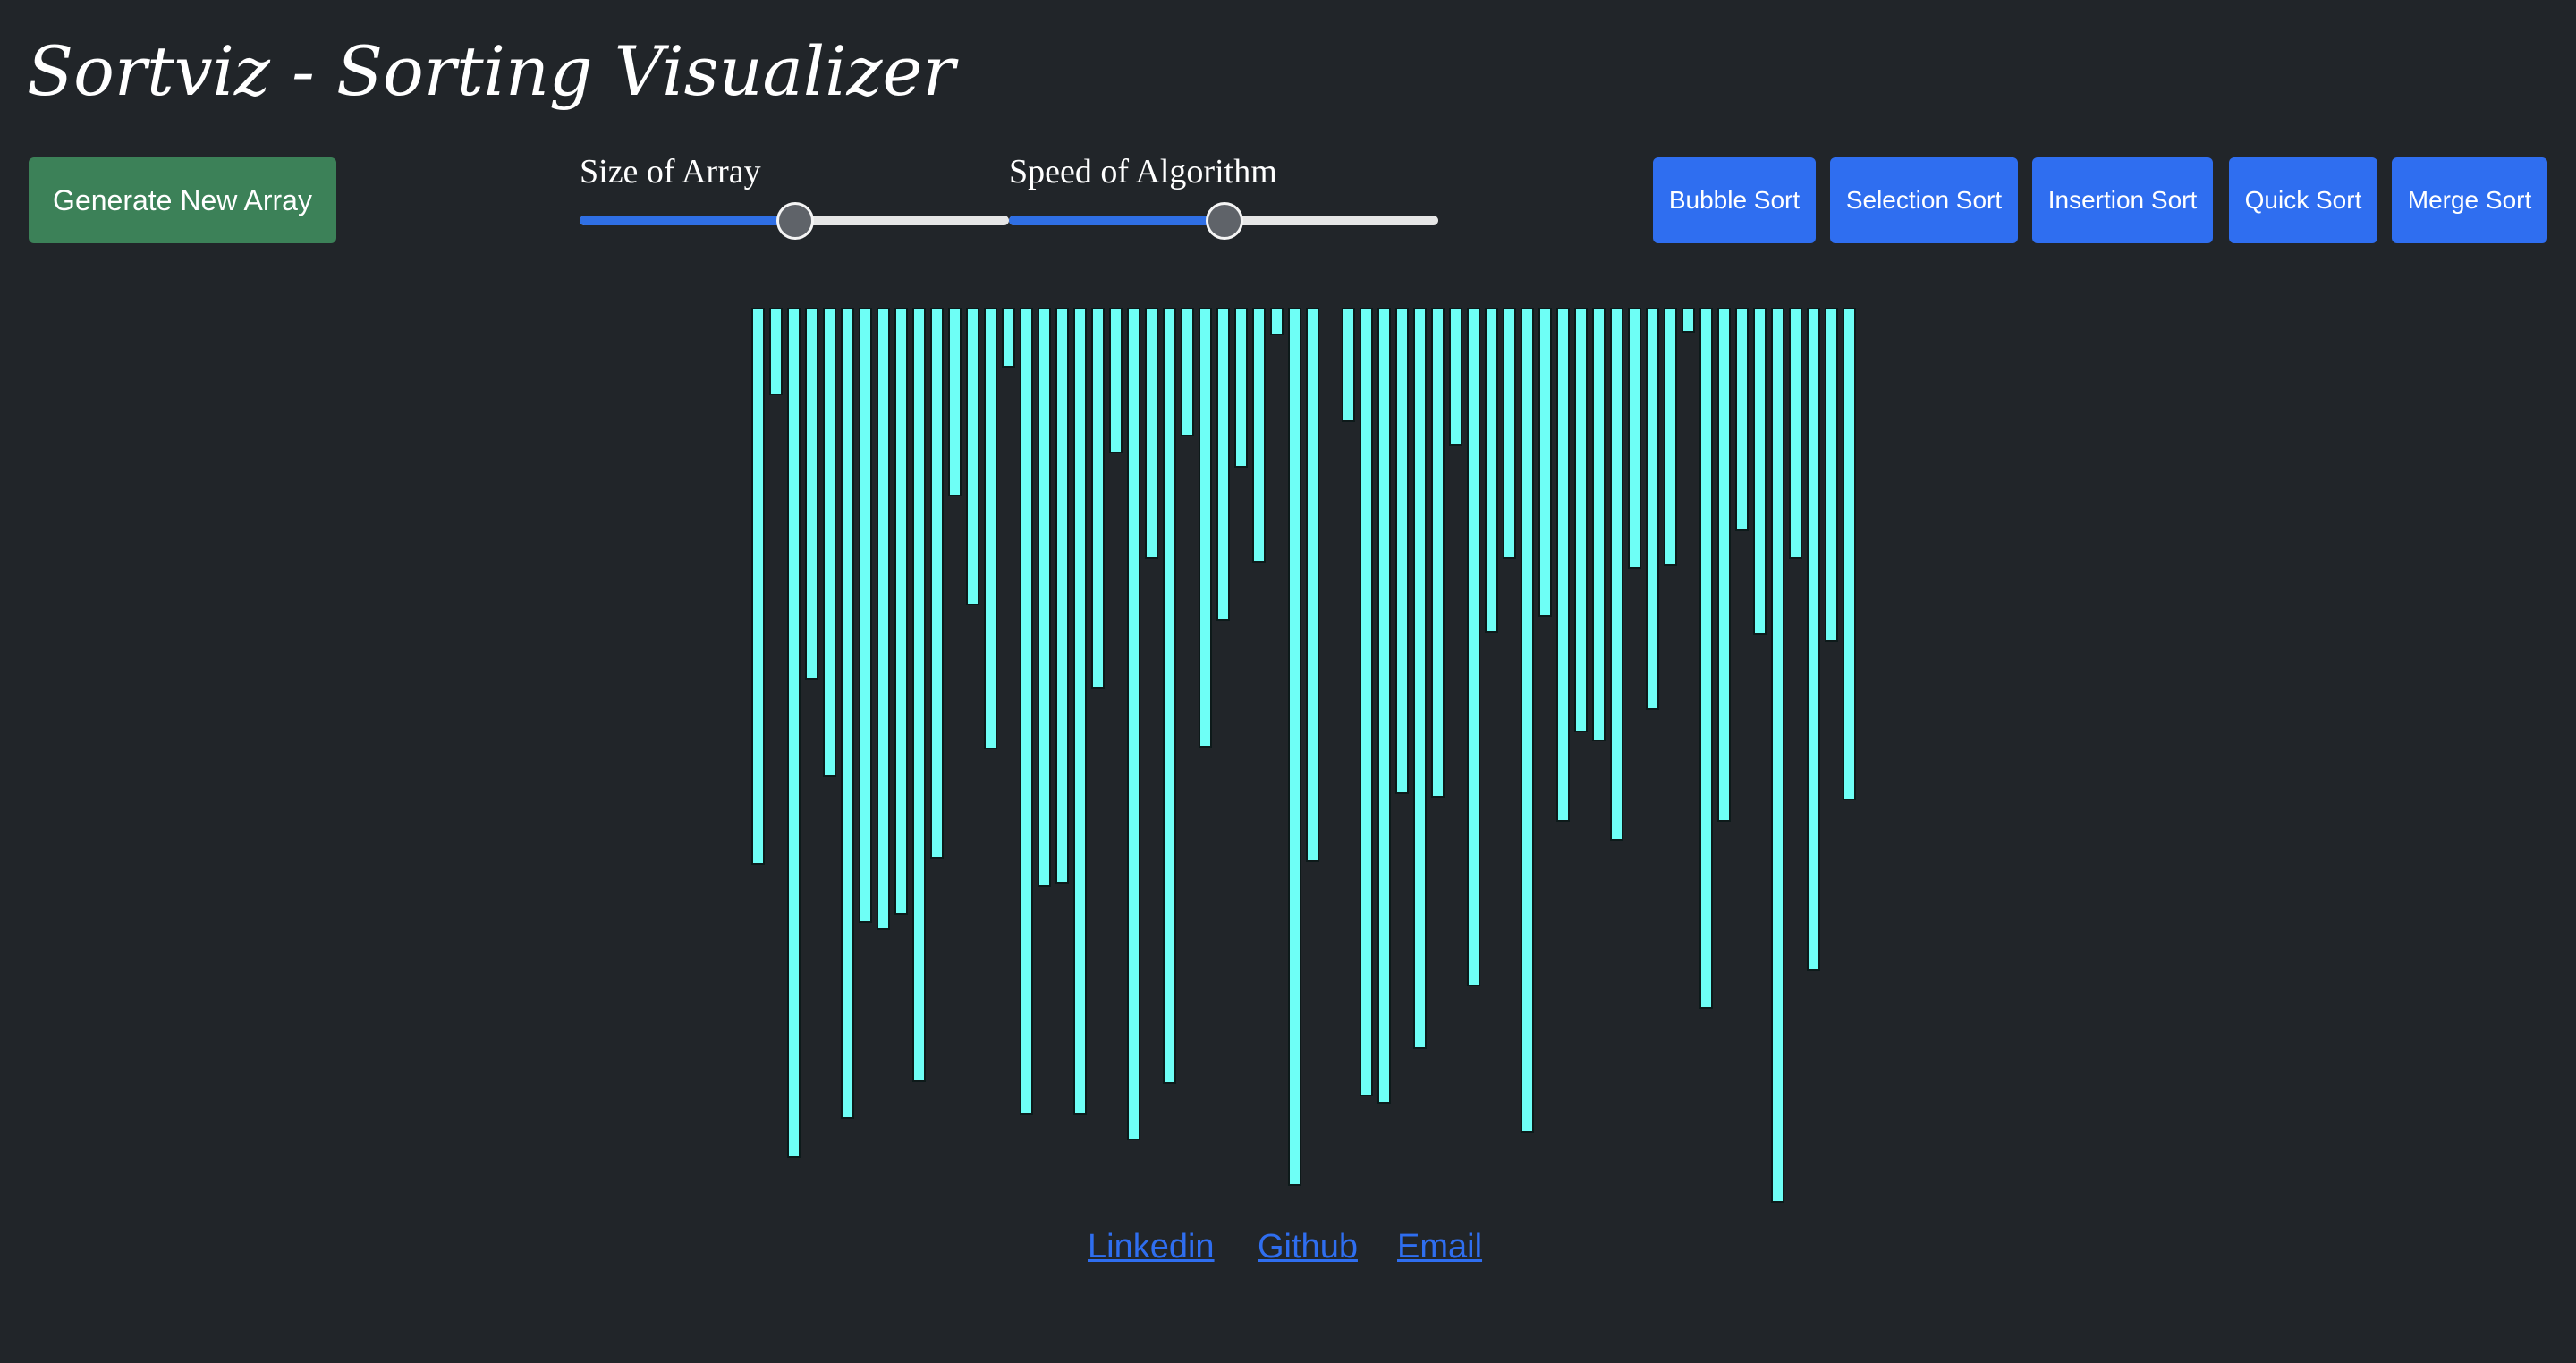 This screenshot has height=1363, width=2576. What do you see at coordinates (1734, 200) in the screenshot?
I see `bubble-sort-button: Bubble Sort` at bounding box center [1734, 200].